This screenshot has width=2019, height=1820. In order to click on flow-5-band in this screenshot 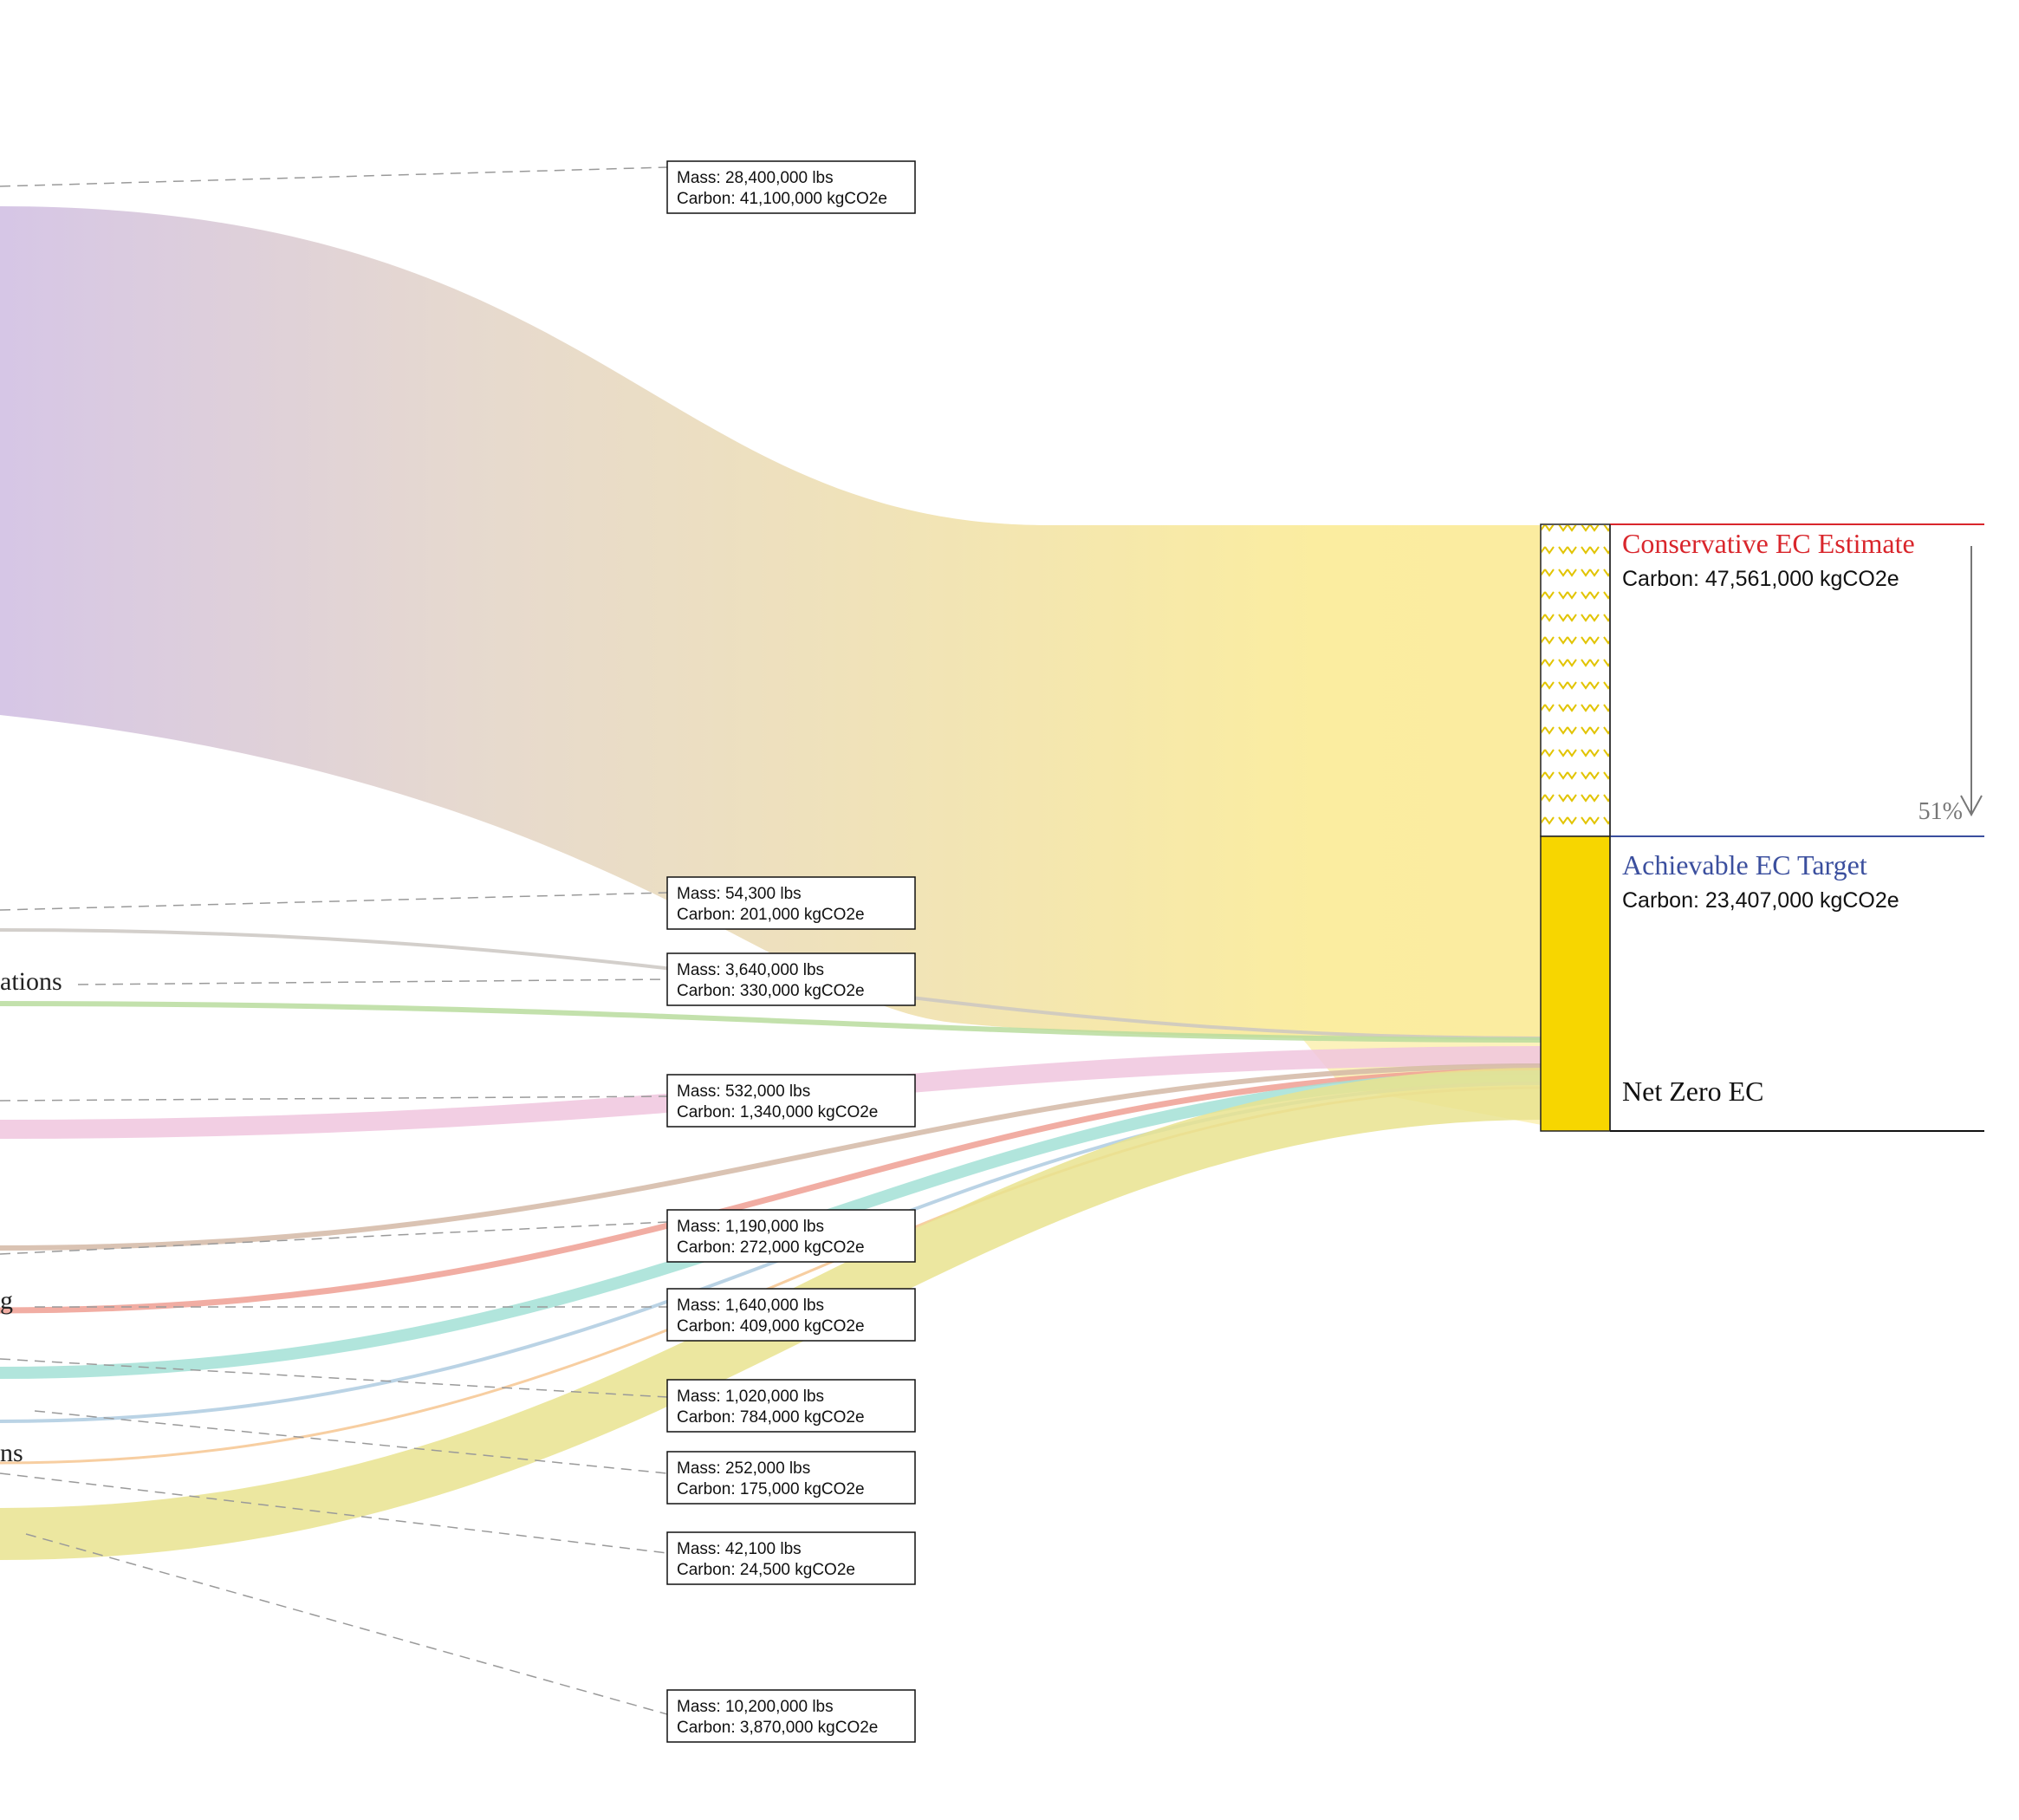, I will do `click(771, 1157)`.